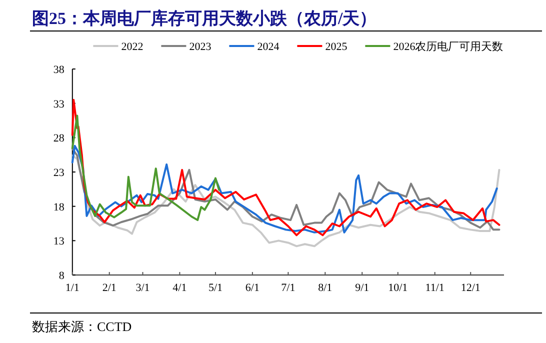  I want to click on x-tick-label: 2/1, so click(109, 288).